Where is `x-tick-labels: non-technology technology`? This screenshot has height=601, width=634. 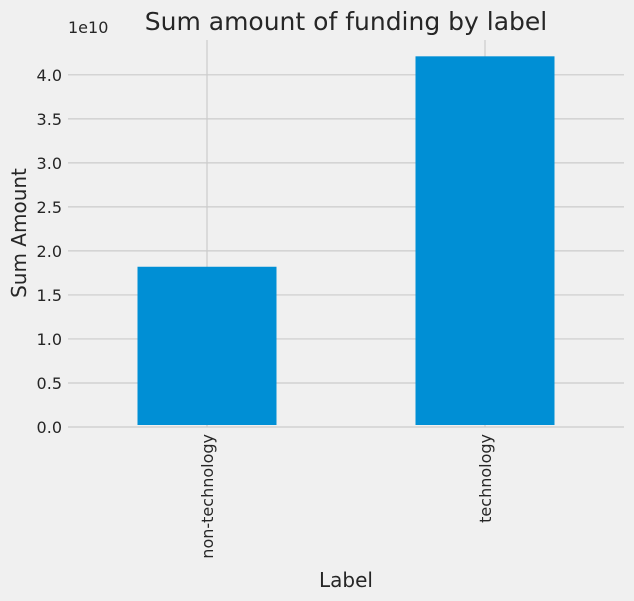 x-tick-labels: non-technology technology is located at coordinates (346, 496).